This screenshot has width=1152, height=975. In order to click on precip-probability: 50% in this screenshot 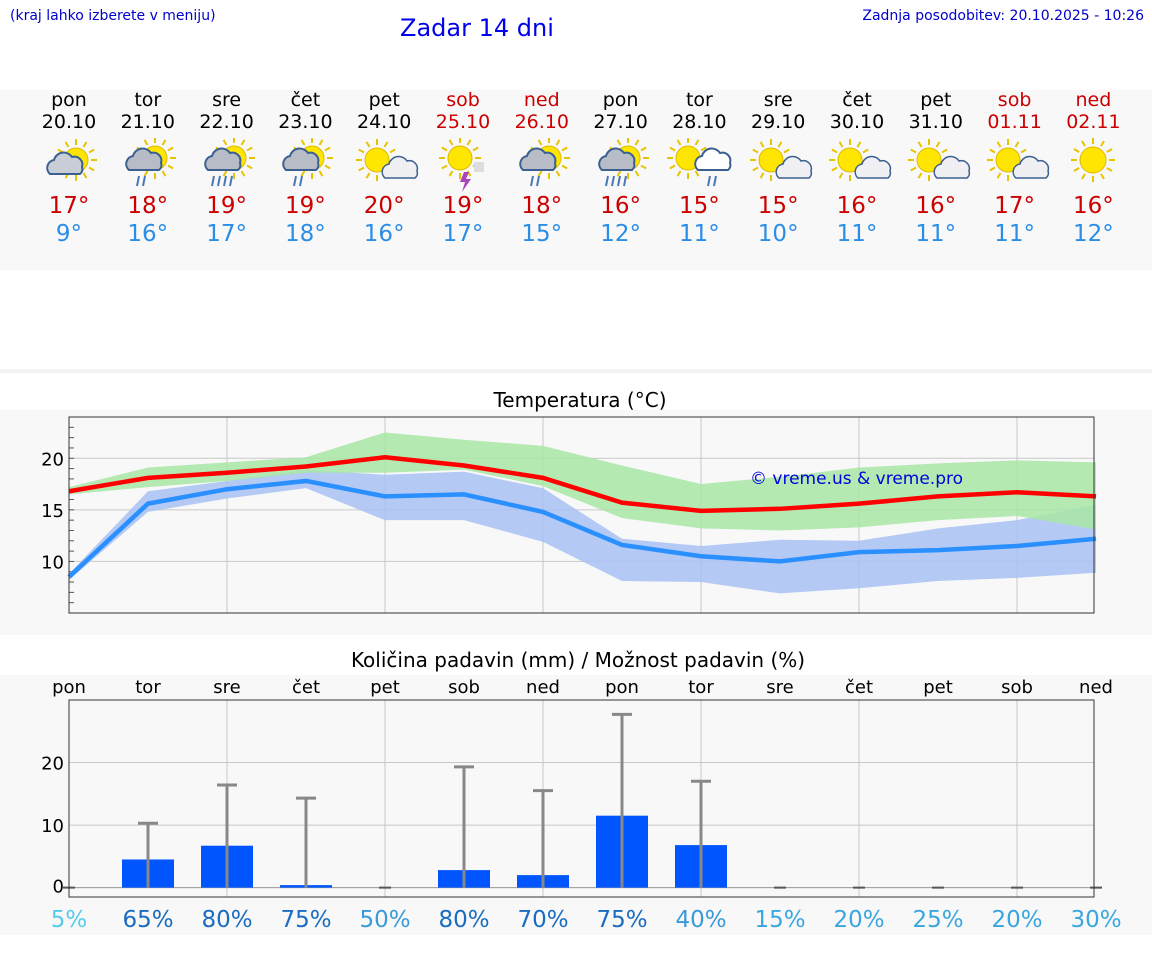, I will do `click(384, 920)`.